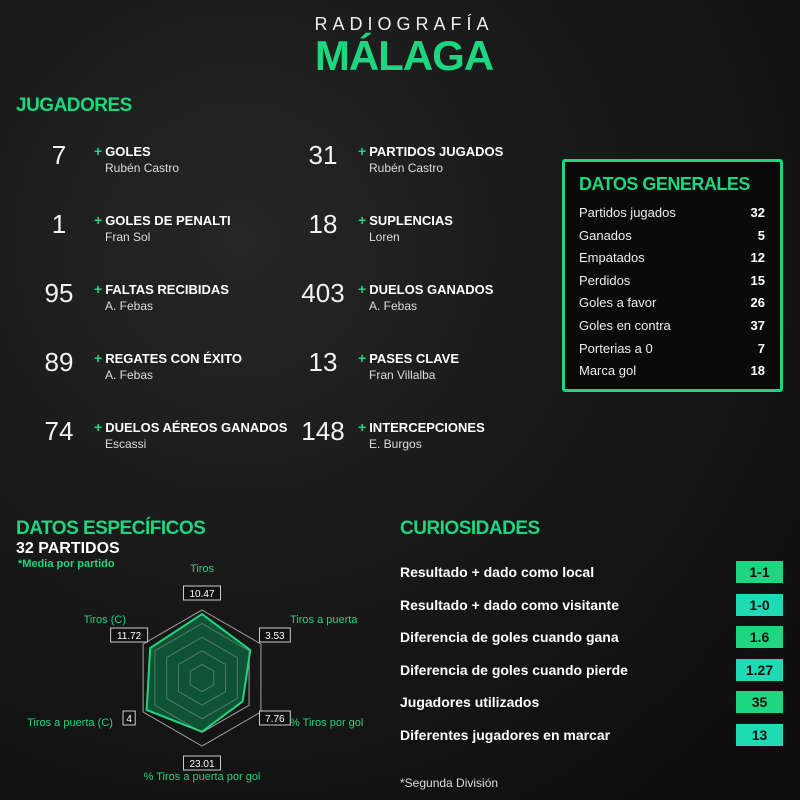  Describe the element at coordinates (672, 370) in the screenshot. I see `general-stat-row: Marca gol 18` at that location.